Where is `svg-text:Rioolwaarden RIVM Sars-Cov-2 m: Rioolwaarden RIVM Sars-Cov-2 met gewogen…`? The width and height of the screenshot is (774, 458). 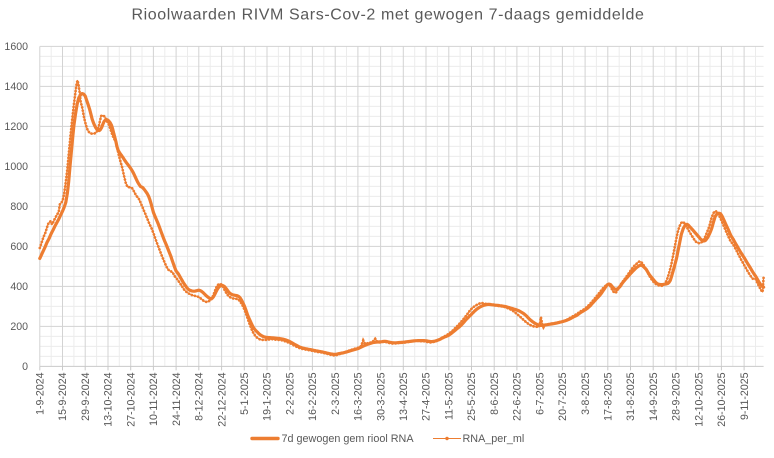
svg-text:Rioolwaarden RIVM Sars-Cov-2 m: Rioolwaarden RIVM Sars-Cov-2 met gewogen… is located at coordinates (388, 15).